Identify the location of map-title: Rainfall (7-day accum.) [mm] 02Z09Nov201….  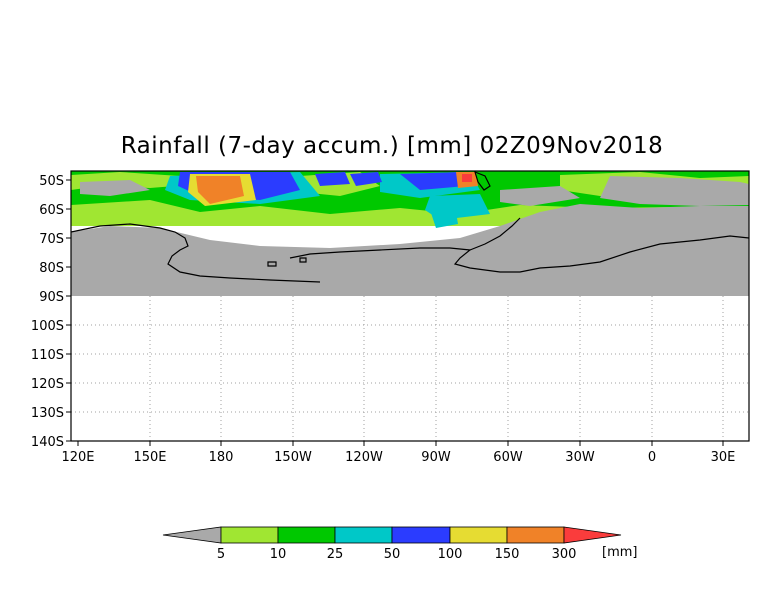
(392, 146).